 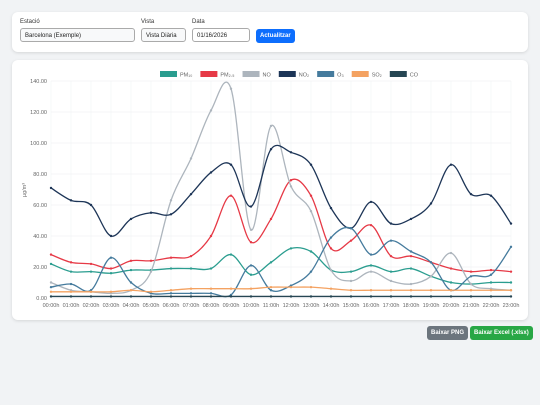 What do you see at coordinates (304, 76) in the screenshot?
I see `legend-label: NO₂` at bounding box center [304, 76].